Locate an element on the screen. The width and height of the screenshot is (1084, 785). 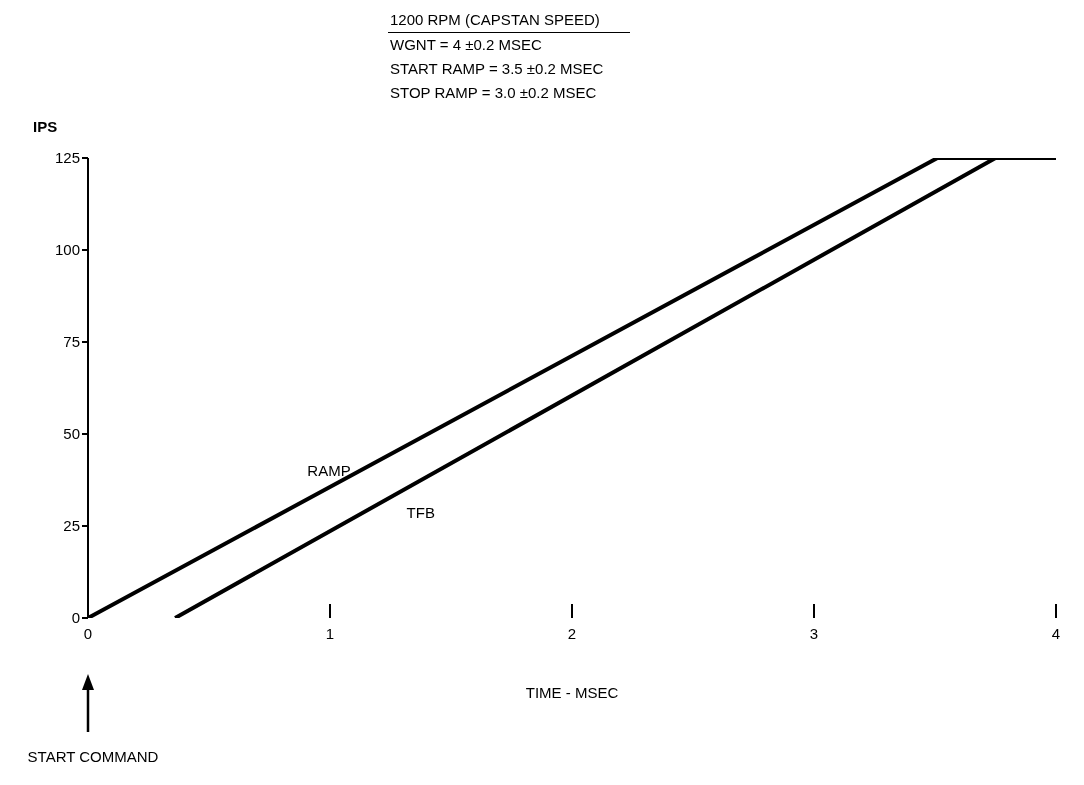
x-tick-label: 4 is located at coordinates (1056, 633).